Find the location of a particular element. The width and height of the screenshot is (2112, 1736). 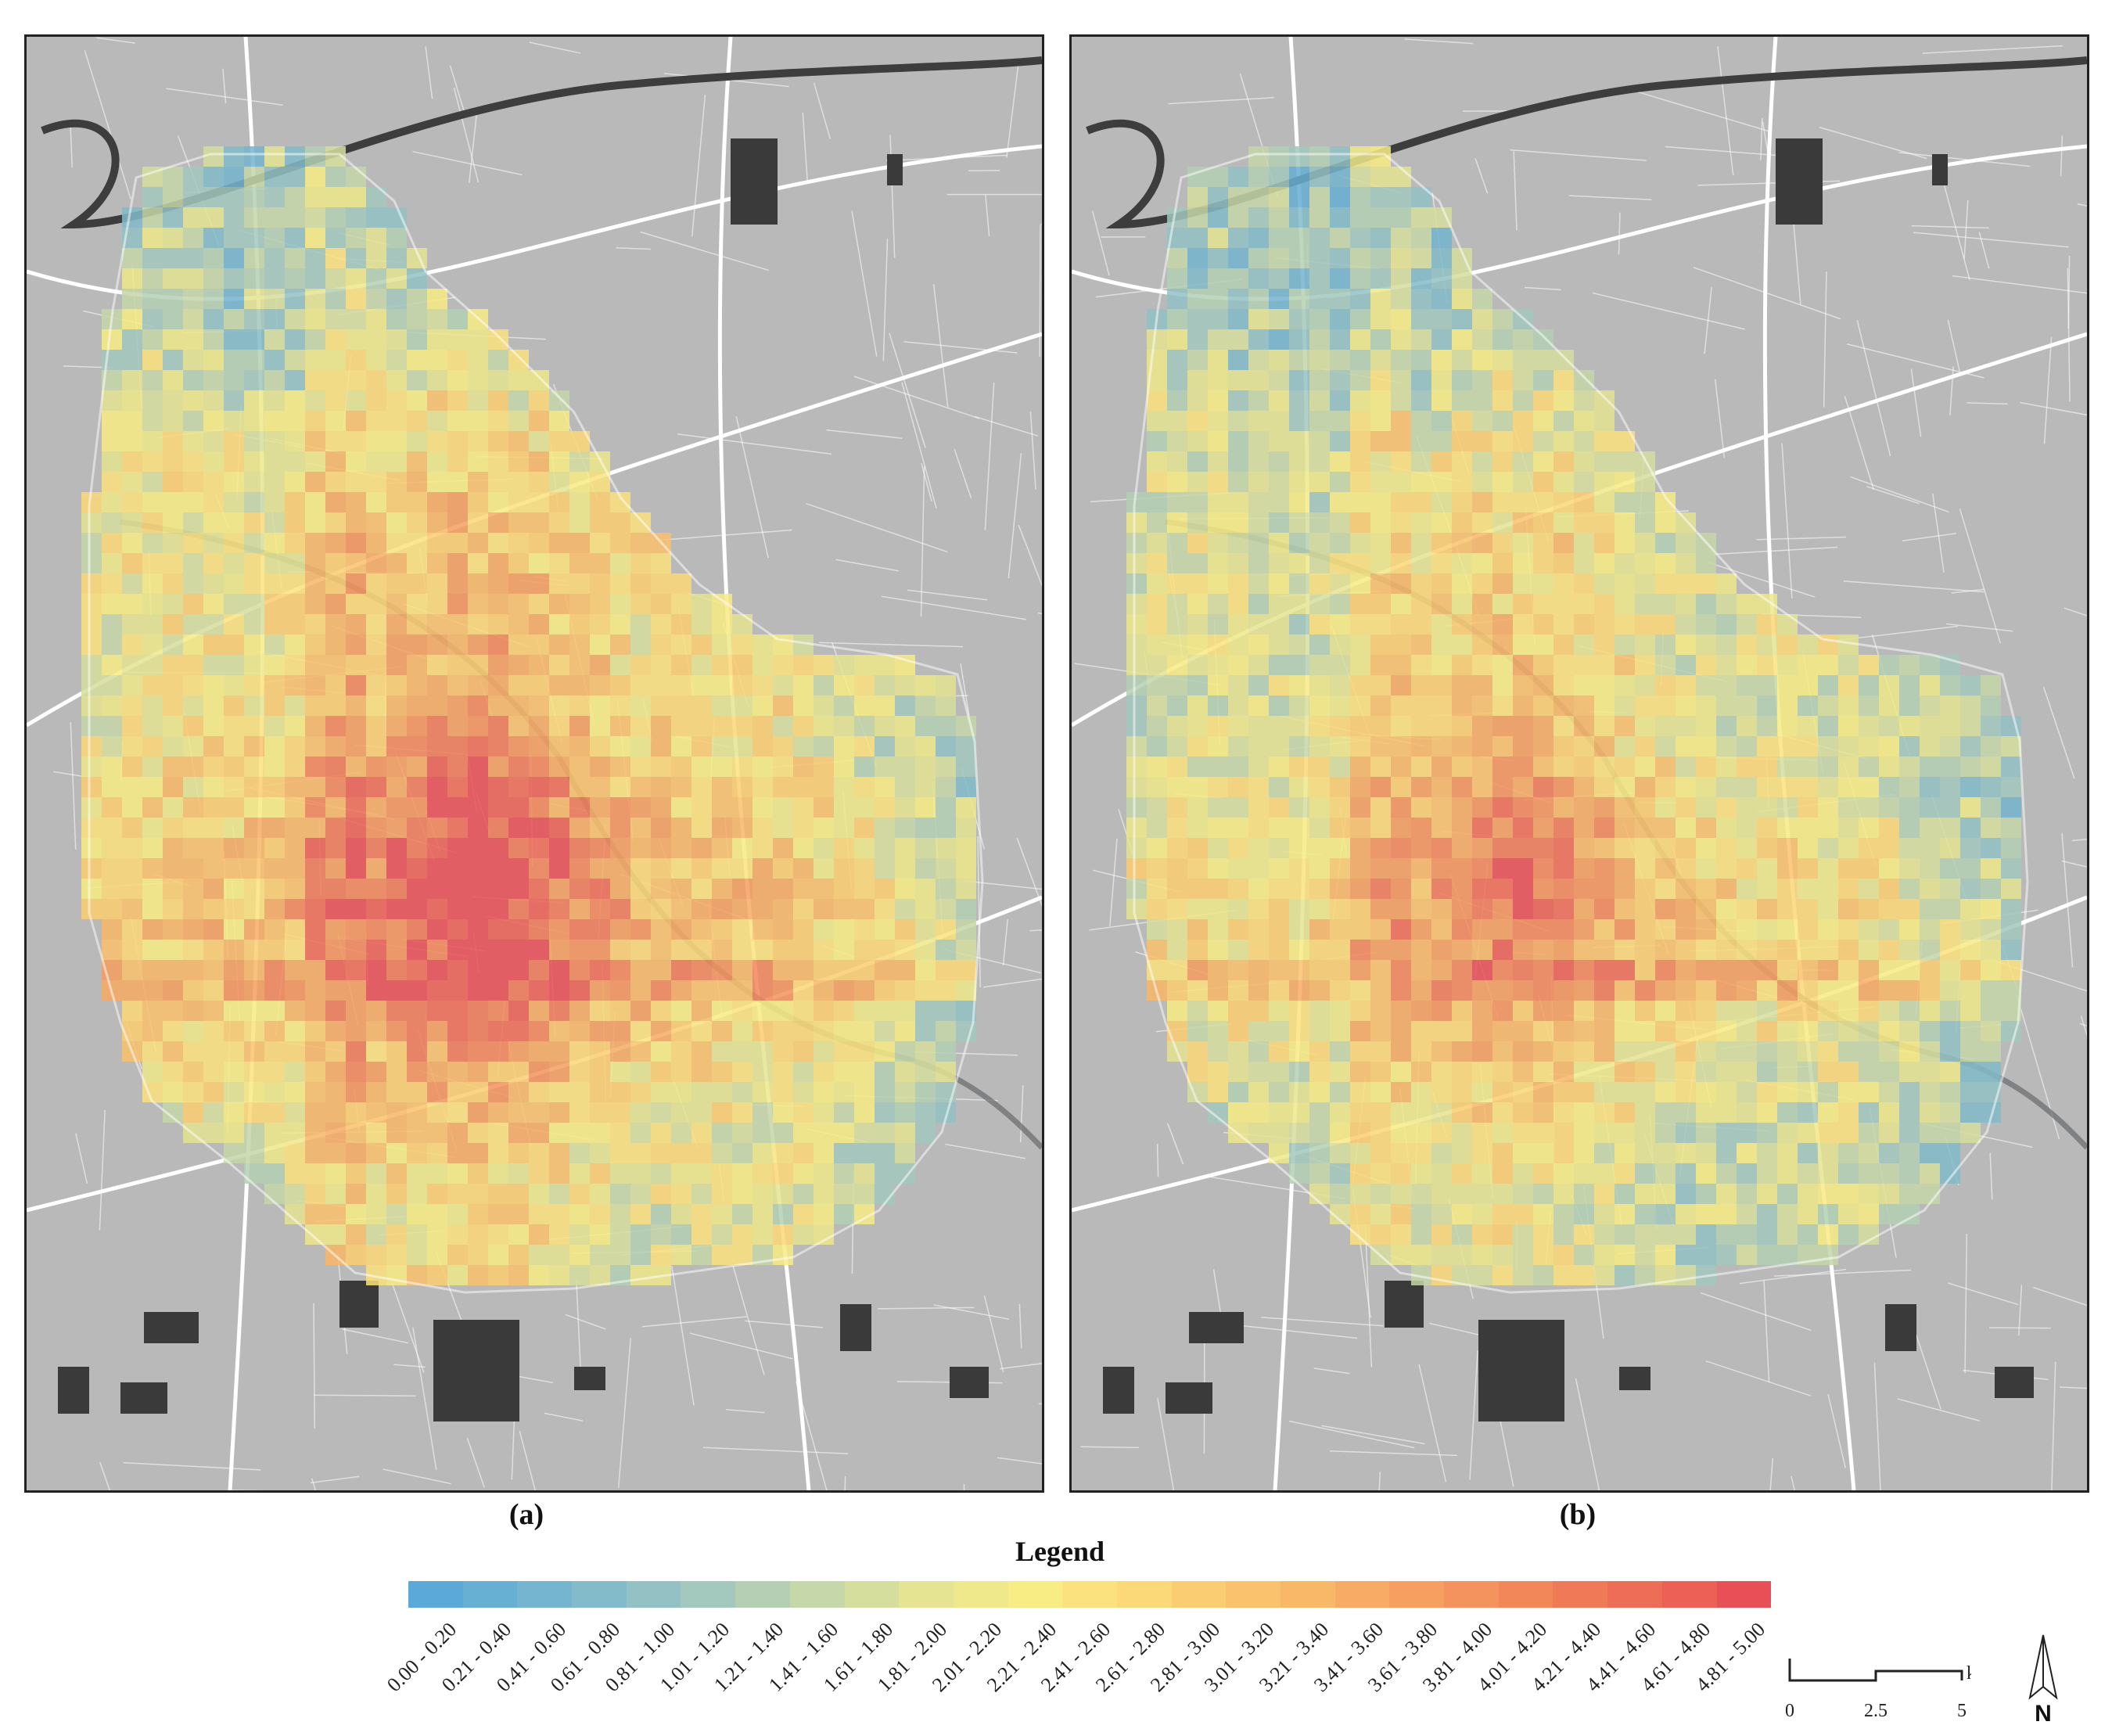

legend-tick-label: 0.41 - 0.60 is located at coordinates (530, 1658).